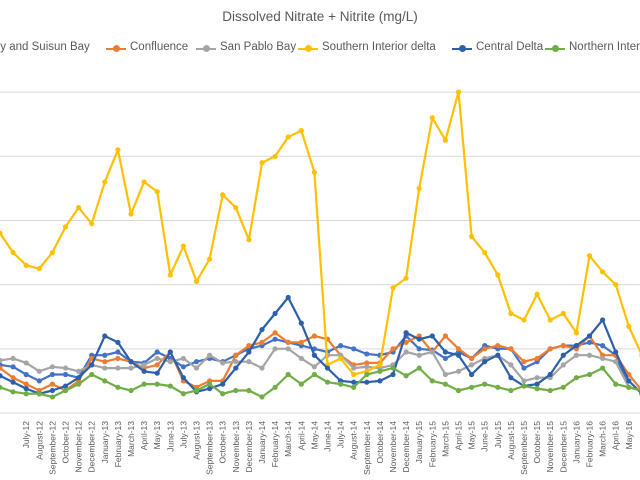 The image size is (640, 480). What do you see at coordinates (485, 436) in the screenshot?
I see `x-tick-label: June-15` at bounding box center [485, 436].